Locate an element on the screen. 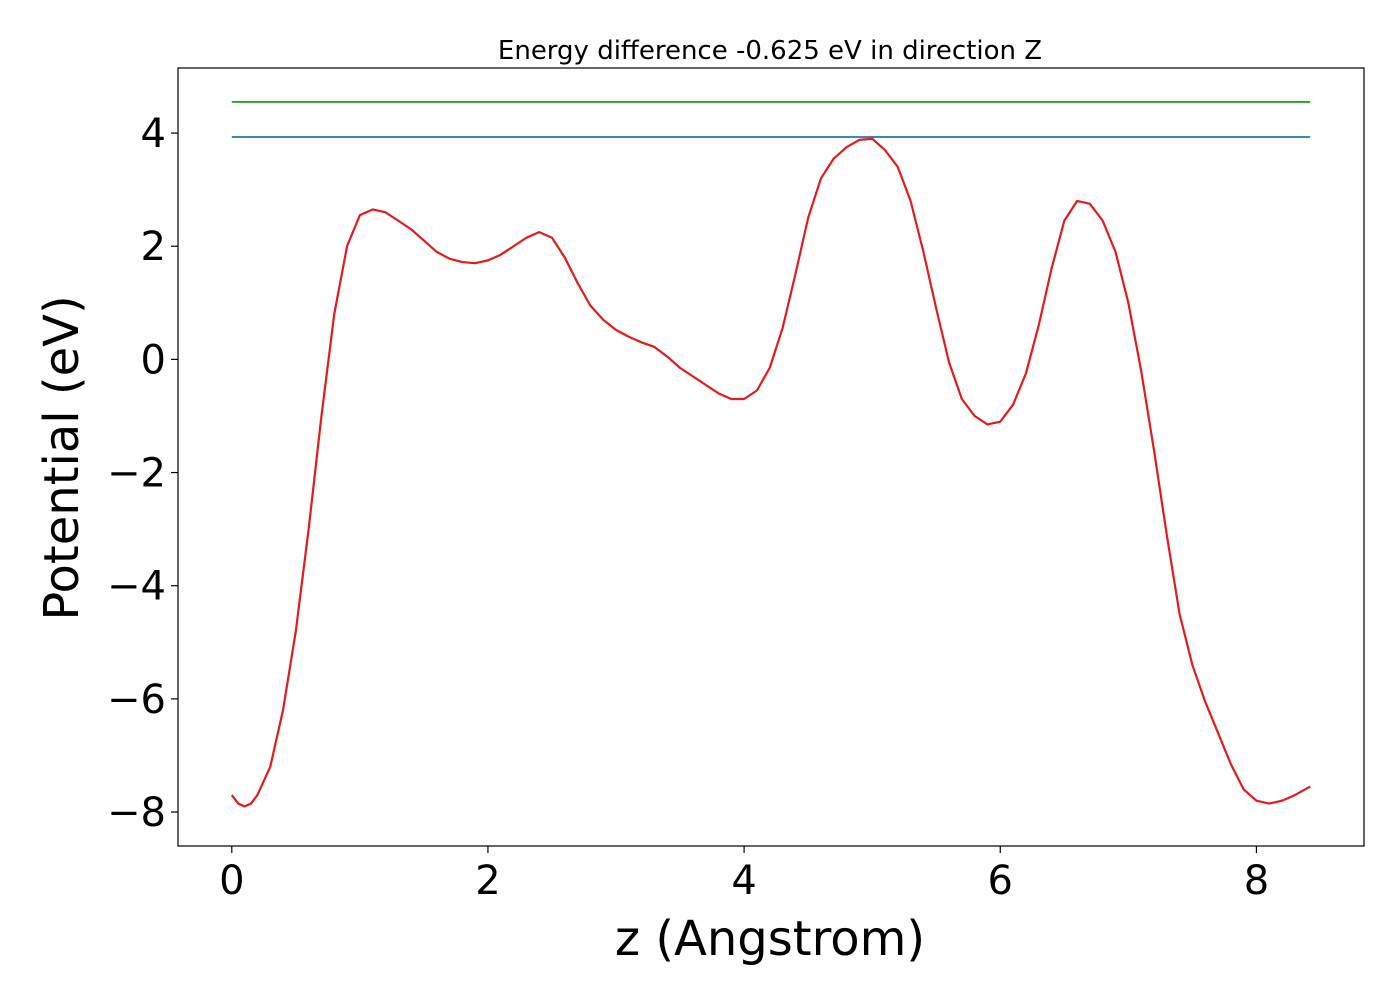 The height and width of the screenshot is (1000, 1400). x-tick-label: 8 is located at coordinates (1256, 881).